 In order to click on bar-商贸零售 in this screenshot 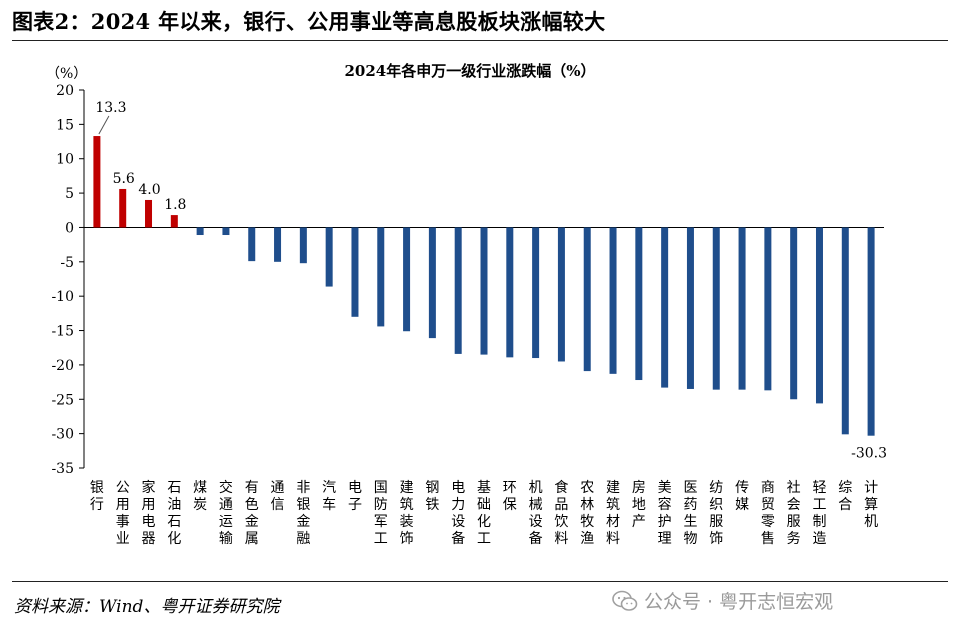, I will do `click(768, 309)`.